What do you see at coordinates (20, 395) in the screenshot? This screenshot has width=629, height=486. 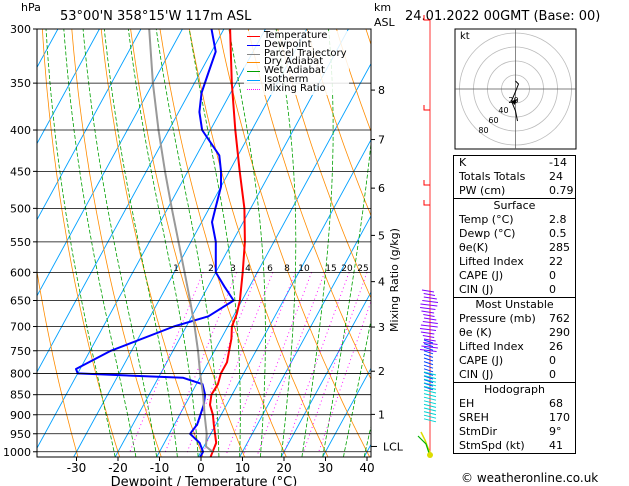 I see `pressure-tick-label: 850` at bounding box center [20, 395].